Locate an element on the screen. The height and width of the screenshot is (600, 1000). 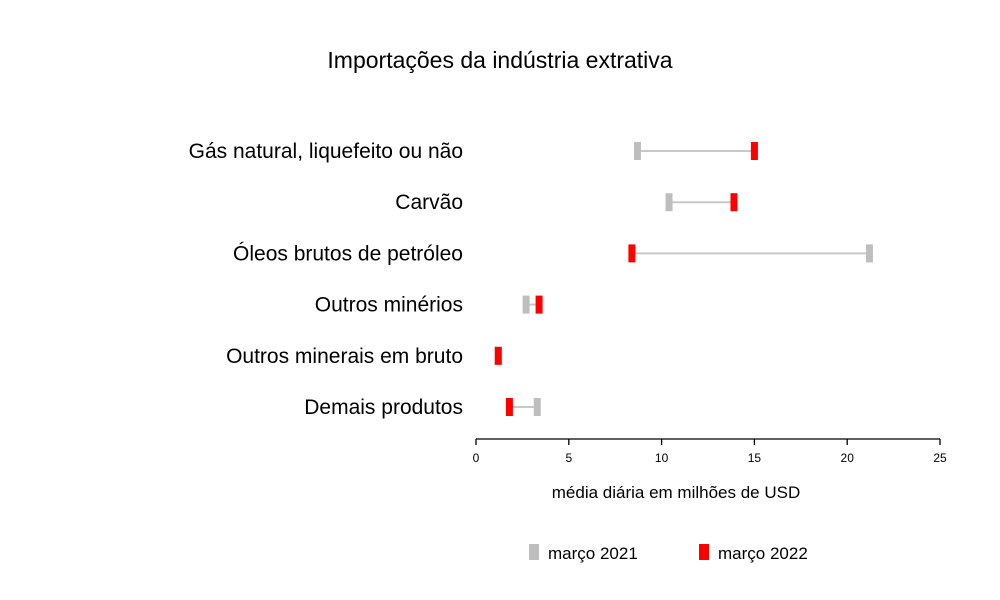
category-label: Outros minerais em bruto is located at coordinates (344, 356).